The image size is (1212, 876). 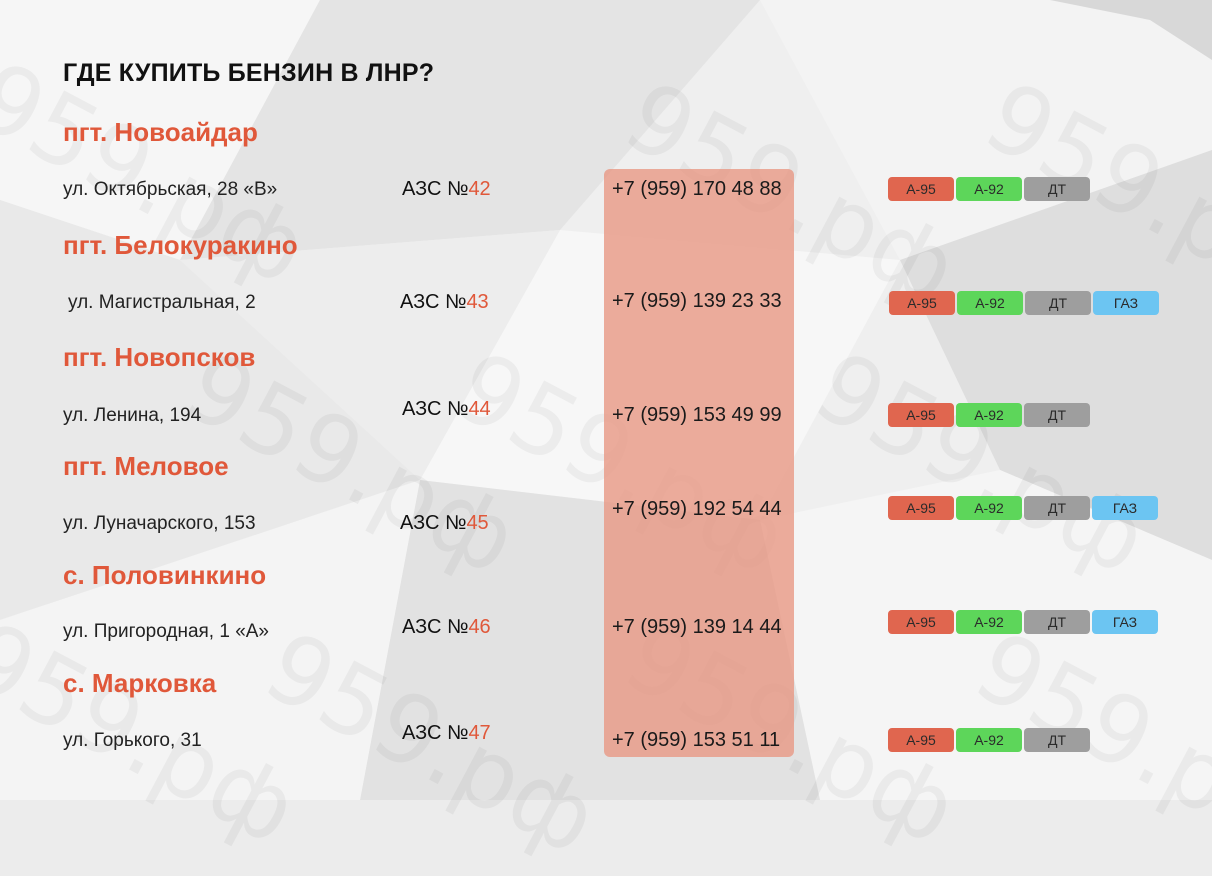 What do you see at coordinates (180, 245) in the screenshot?
I see `town-name: пгт. Белокуракино` at bounding box center [180, 245].